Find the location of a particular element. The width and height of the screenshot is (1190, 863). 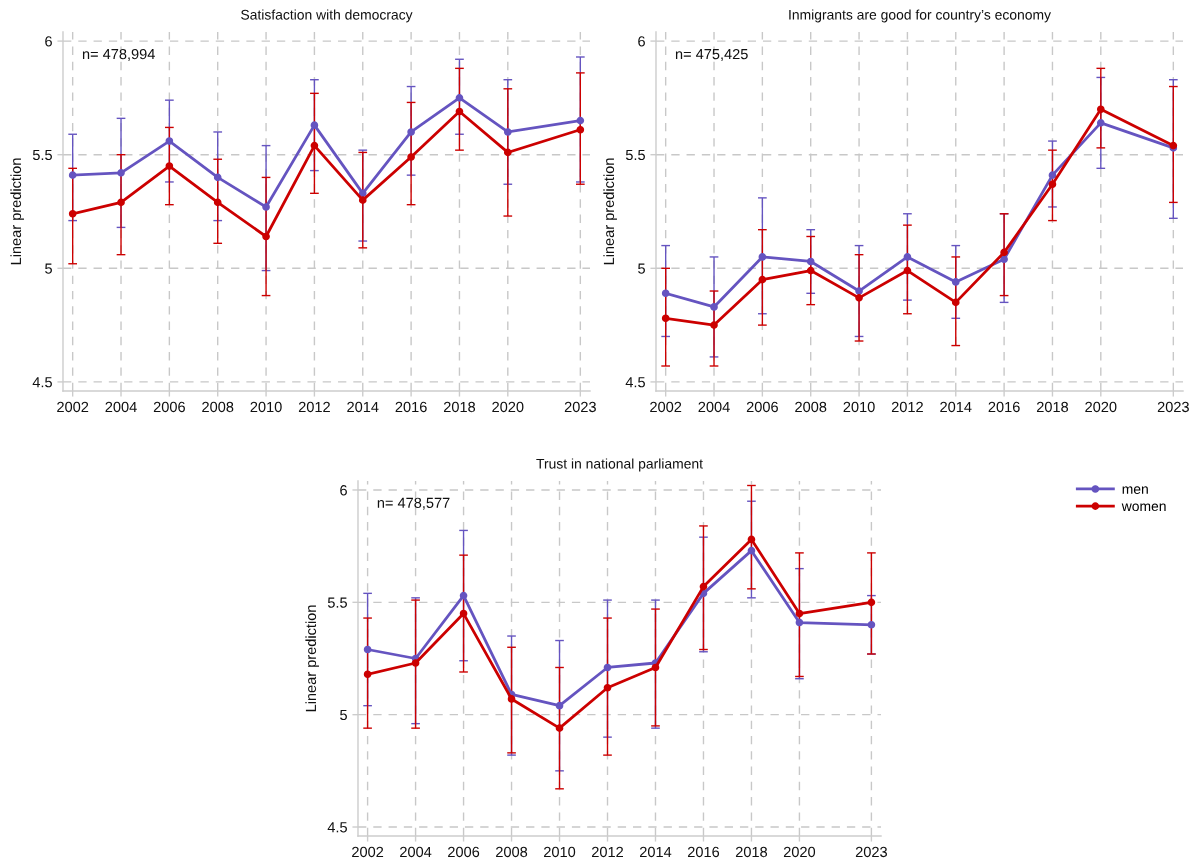

annotation: n= 475,425 is located at coordinates (711, 54).